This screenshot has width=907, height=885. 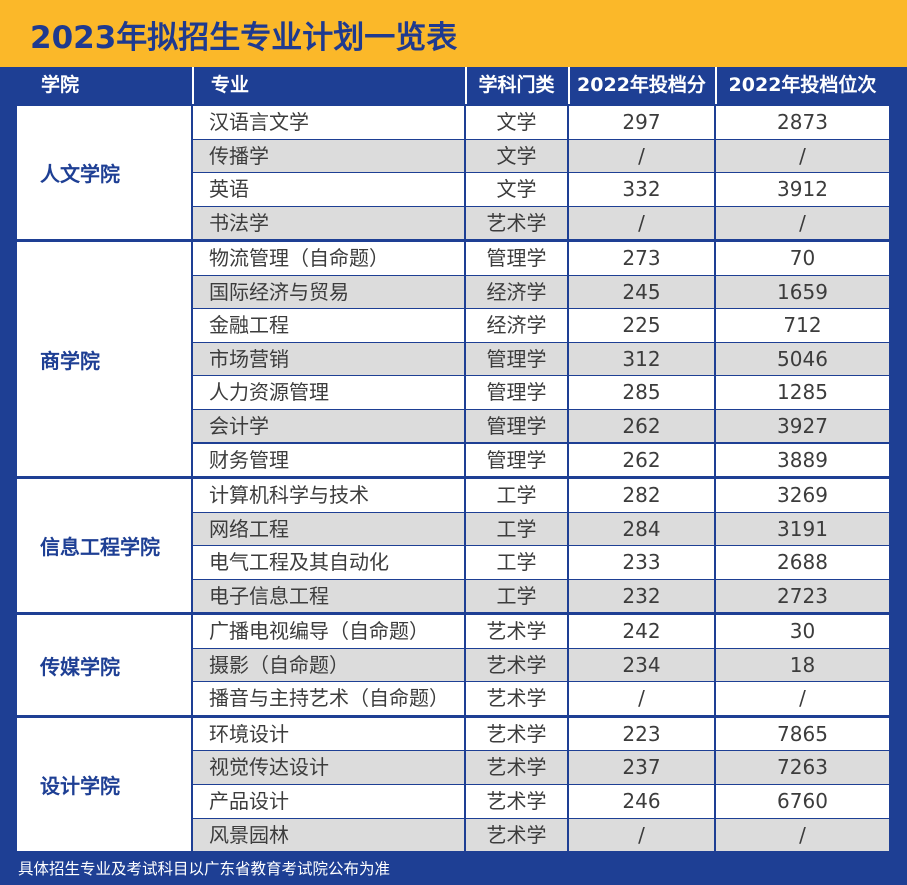 What do you see at coordinates (204, 869) in the screenshot?
I see `footer-note: 具体招生专业及考试科目以广东省教育考试院公布为准` at bounding box center [204, 869].